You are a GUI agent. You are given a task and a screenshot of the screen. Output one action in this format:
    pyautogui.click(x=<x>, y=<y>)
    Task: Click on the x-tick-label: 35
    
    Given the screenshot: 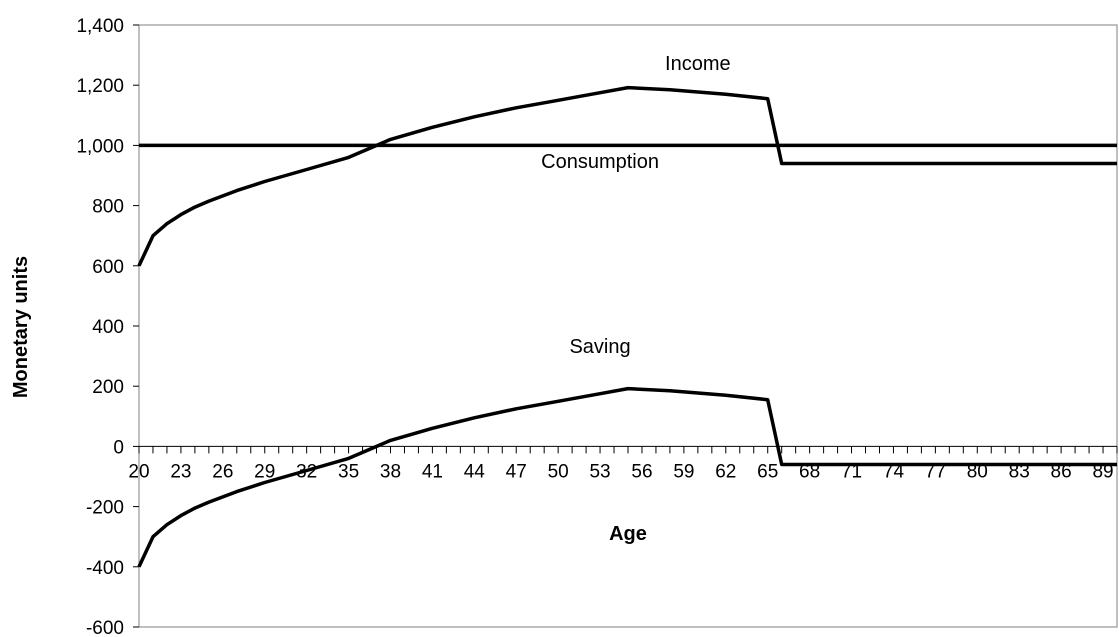 What is the action you would take?
    pyautogui.click(x=348, y=471)
    